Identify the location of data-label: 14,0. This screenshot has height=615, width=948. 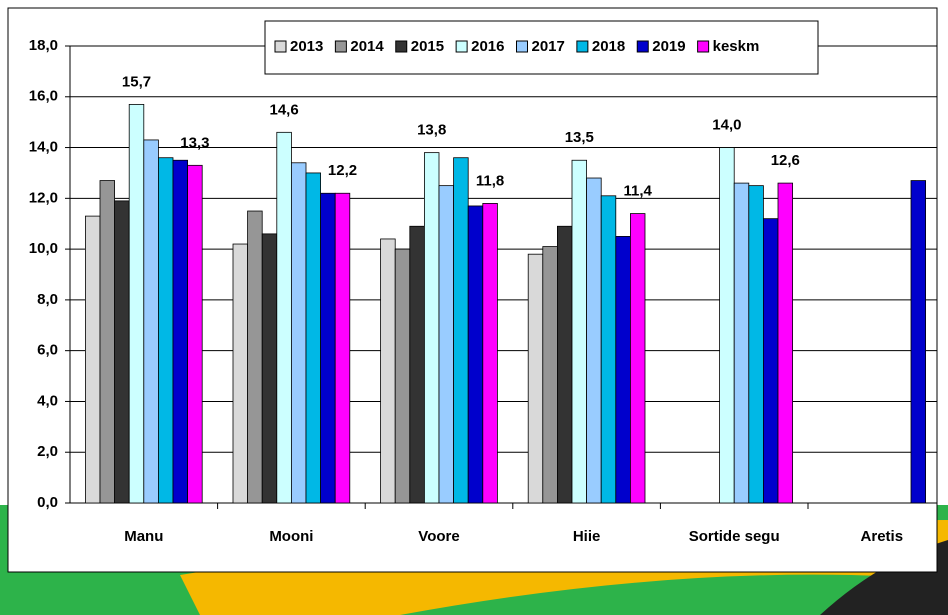
(726, 125).